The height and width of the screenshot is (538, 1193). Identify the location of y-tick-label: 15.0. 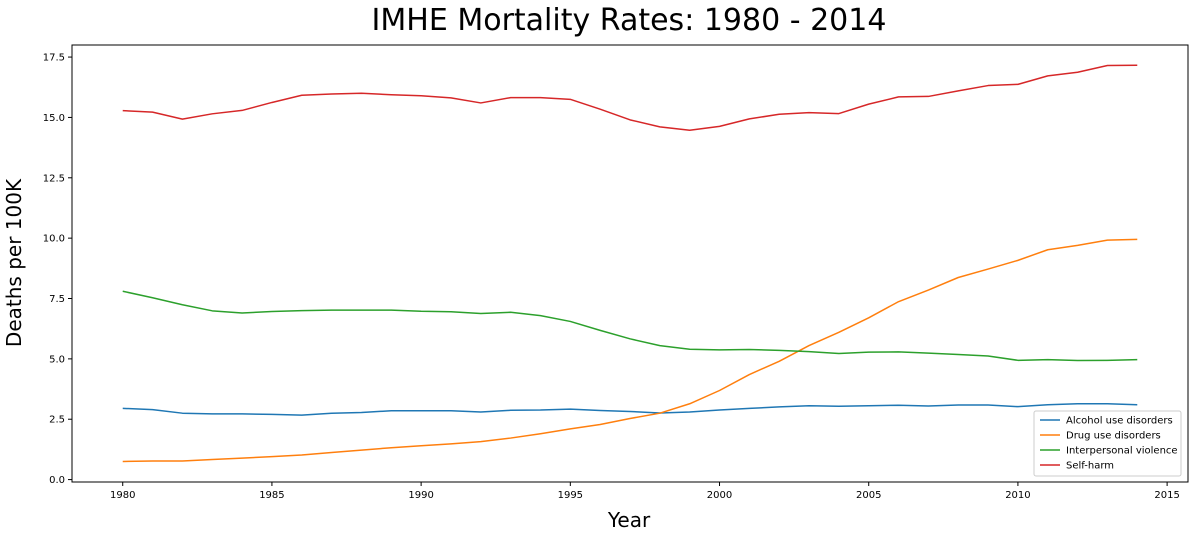
(54, 118).